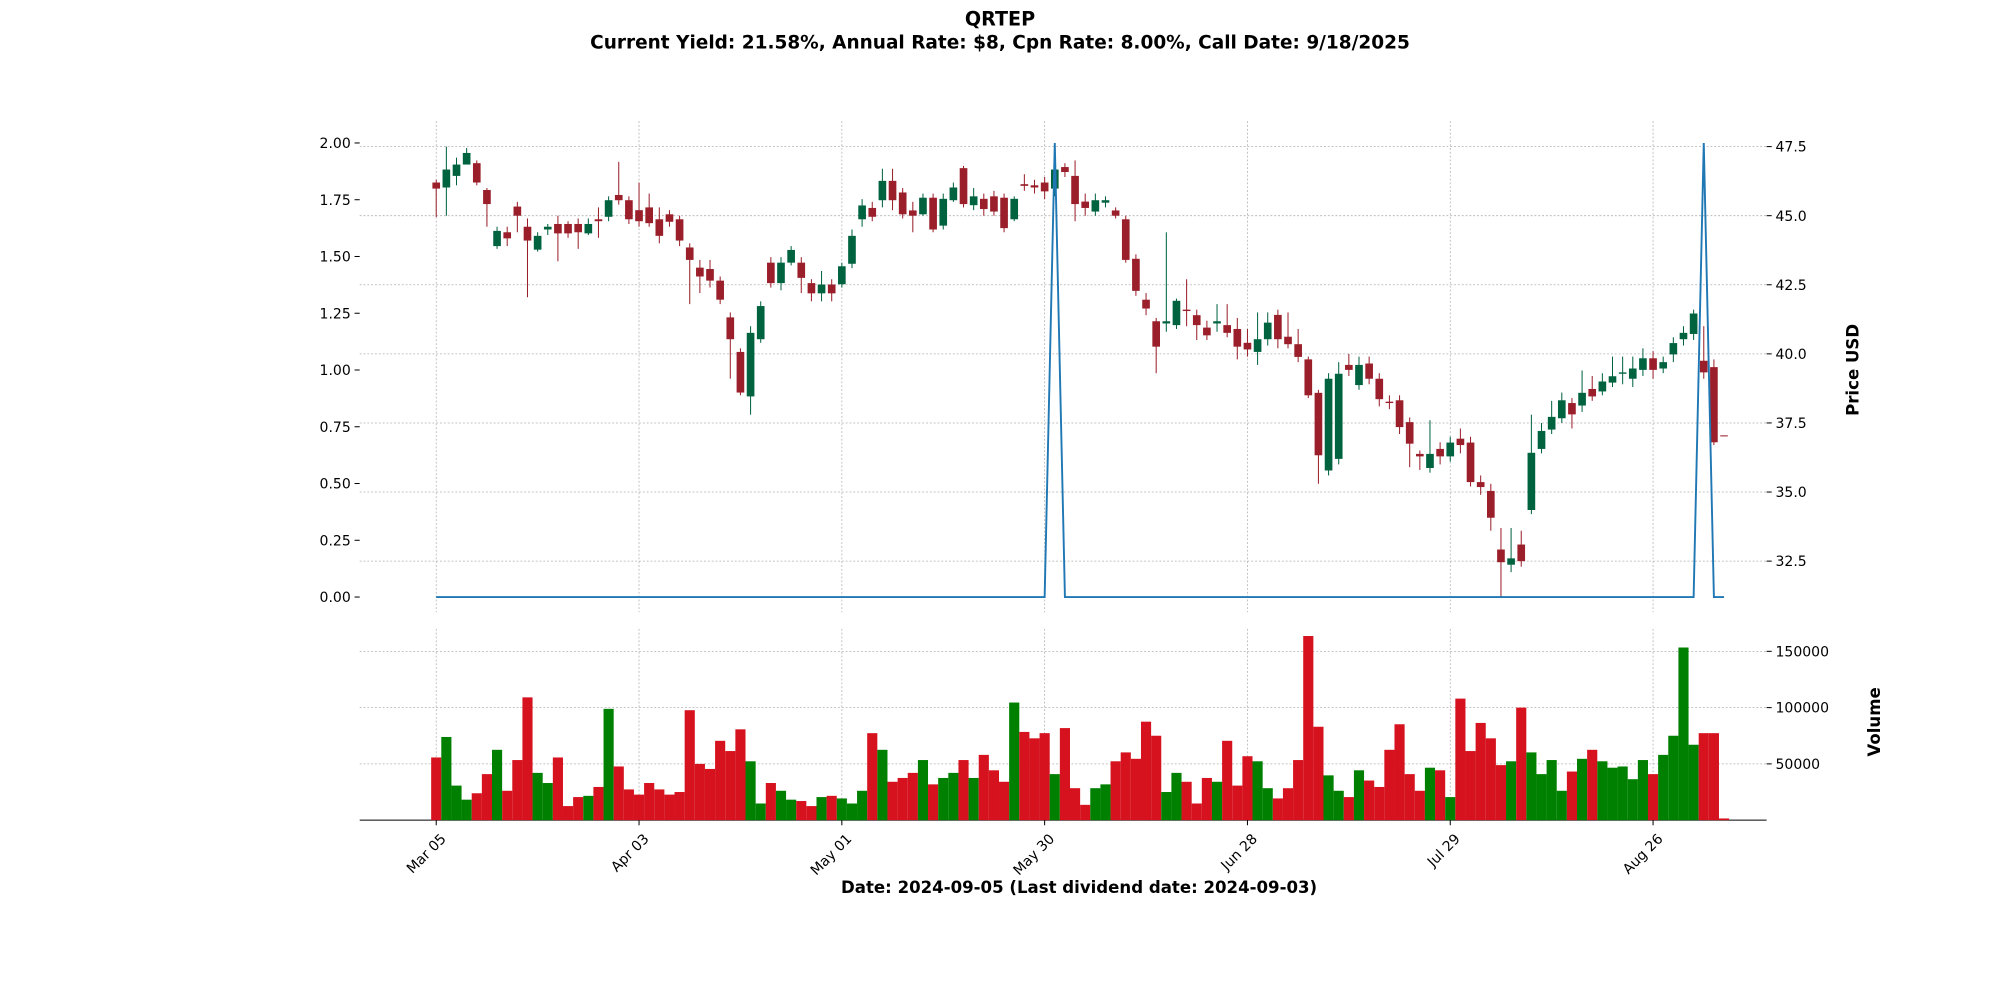 The image size is (2000, 1004). What do you see at coordinates (1803, 652) in the screenshot?
I see `volume-tick-label: 150000` at bounding box center [1803, 652].